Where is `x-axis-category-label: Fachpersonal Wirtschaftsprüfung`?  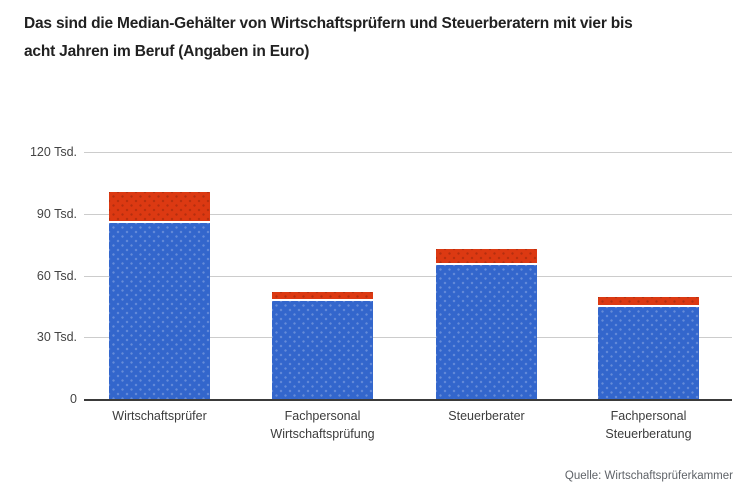
x-axis-category-label: Fachpersonal Wirtschaftsprüfung is located at coordinates (323, 425).